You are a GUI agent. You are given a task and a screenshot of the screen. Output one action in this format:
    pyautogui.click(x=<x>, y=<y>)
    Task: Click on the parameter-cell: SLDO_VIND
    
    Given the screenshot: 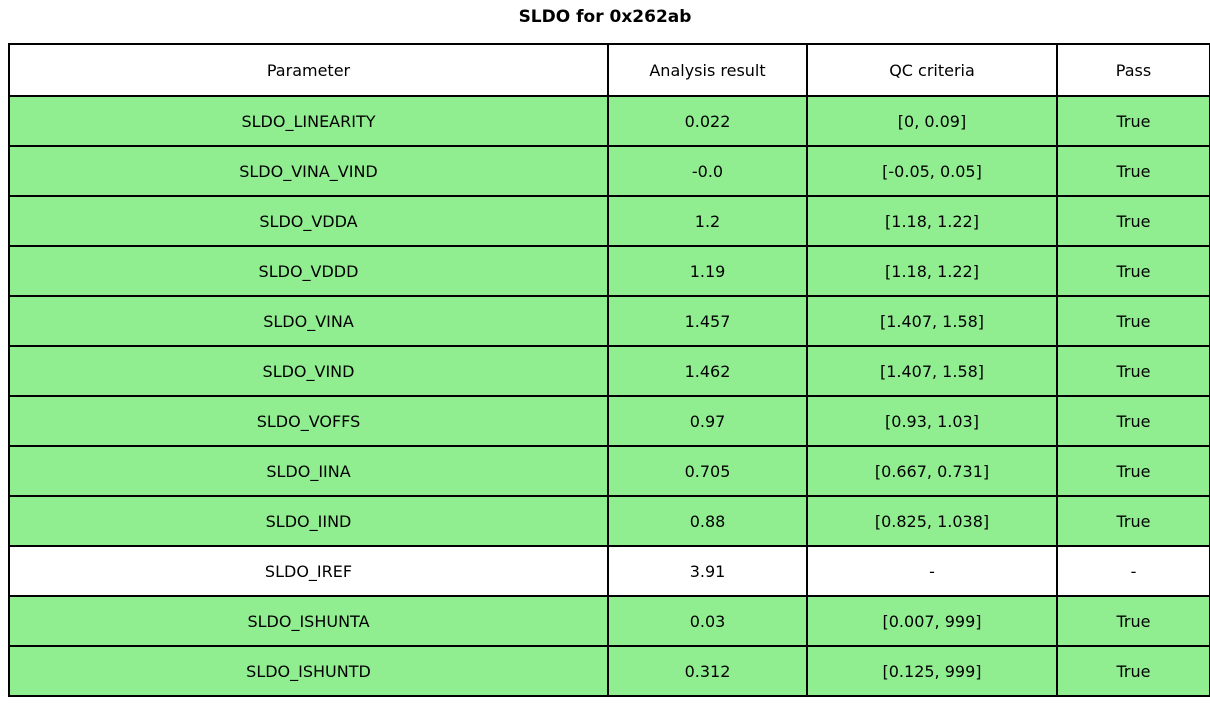 What is the action you would take?
    pyautogui.click(x=308, y=371)
    